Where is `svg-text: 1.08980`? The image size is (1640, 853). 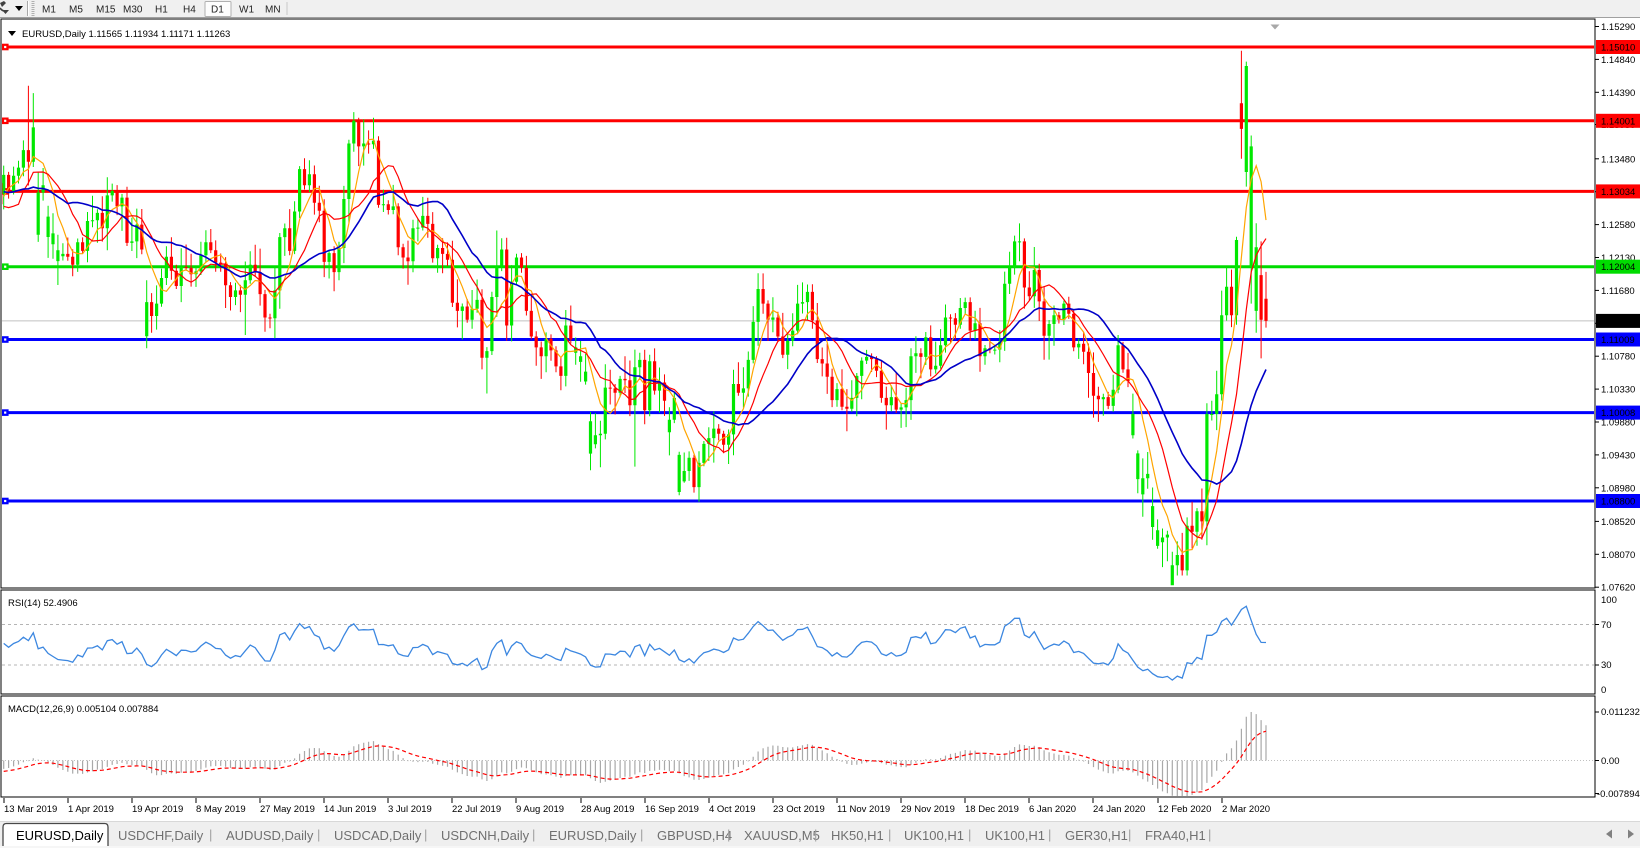 svg-text: 1.08980 is located at coordinates (1618, 488).